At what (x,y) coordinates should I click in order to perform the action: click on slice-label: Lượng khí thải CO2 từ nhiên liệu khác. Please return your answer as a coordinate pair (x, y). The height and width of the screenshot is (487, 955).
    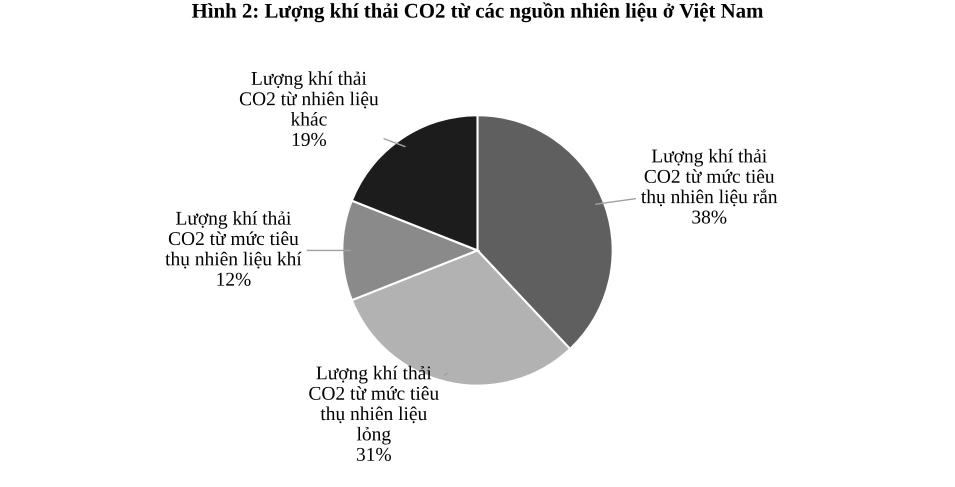
    Looking at the image, I should click on (309, 98).